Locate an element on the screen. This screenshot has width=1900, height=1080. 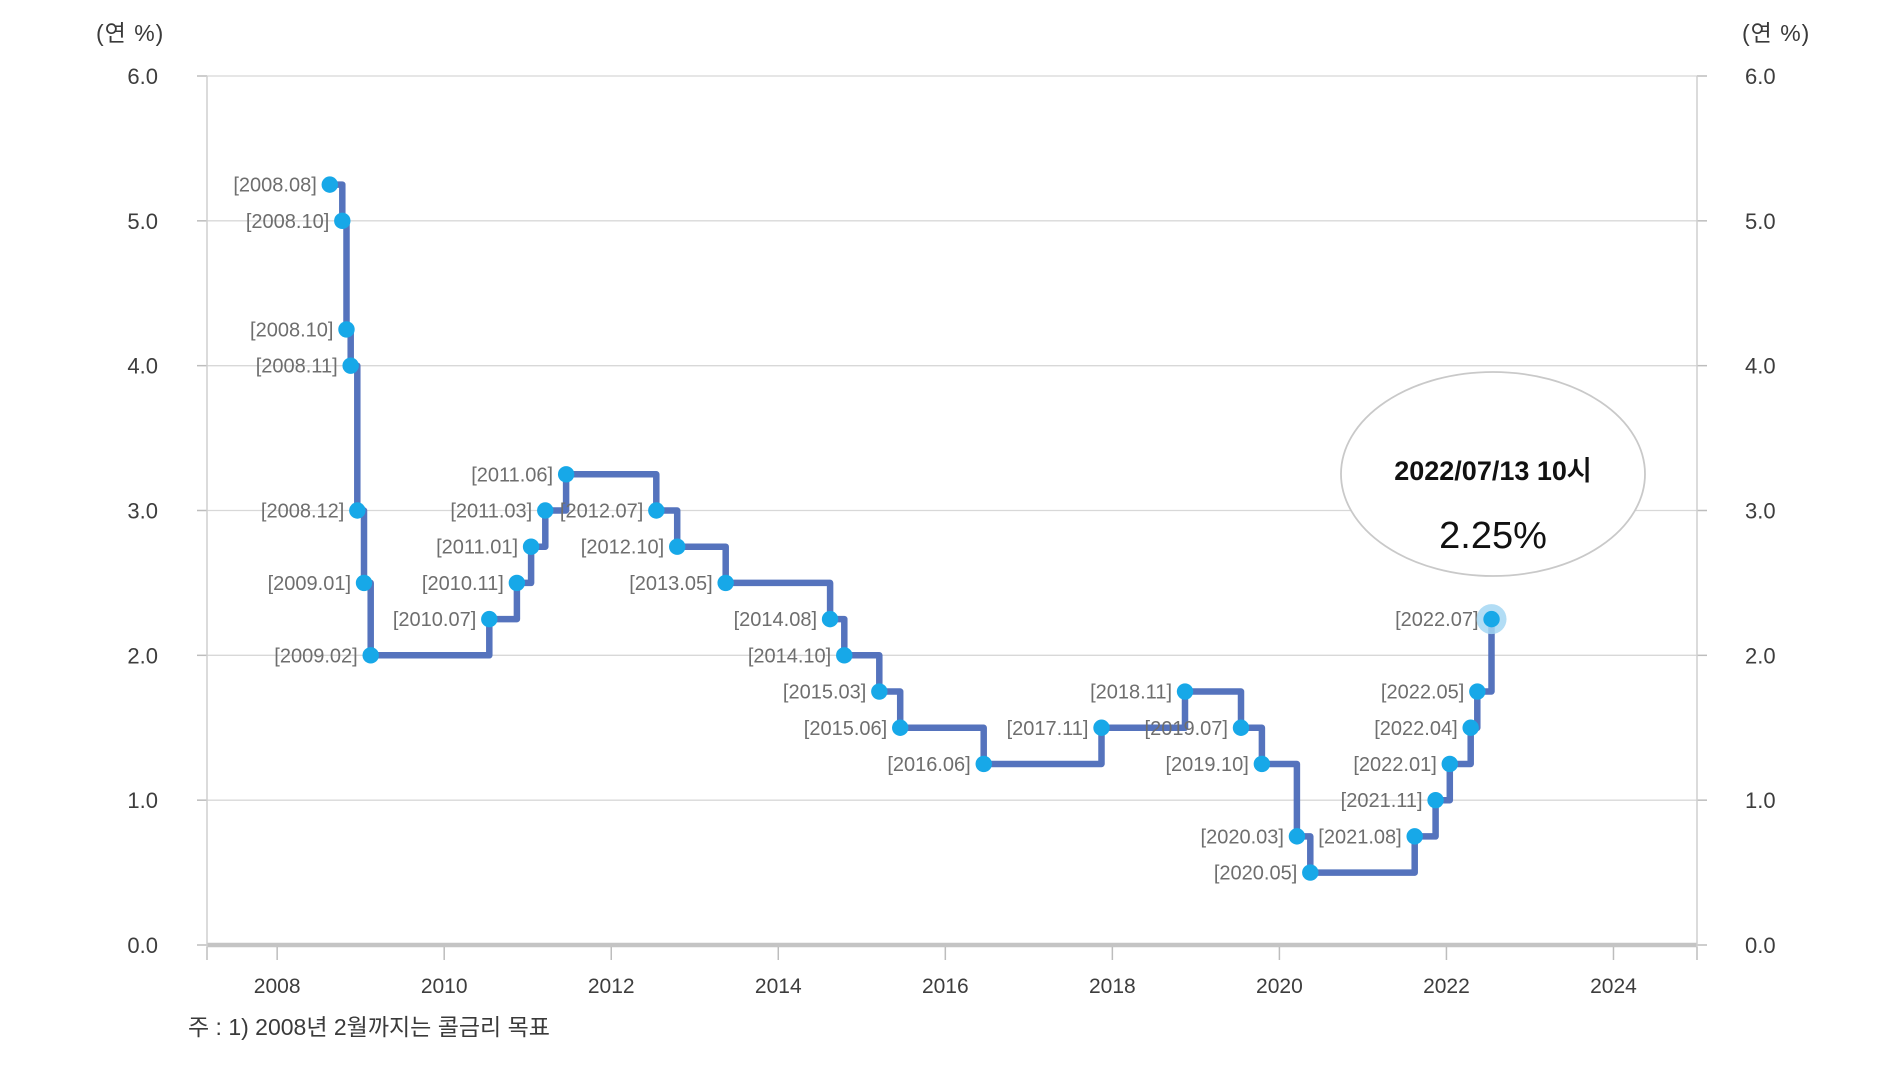
x-tick-label: 2022 is located at coordinates (1446, 986).